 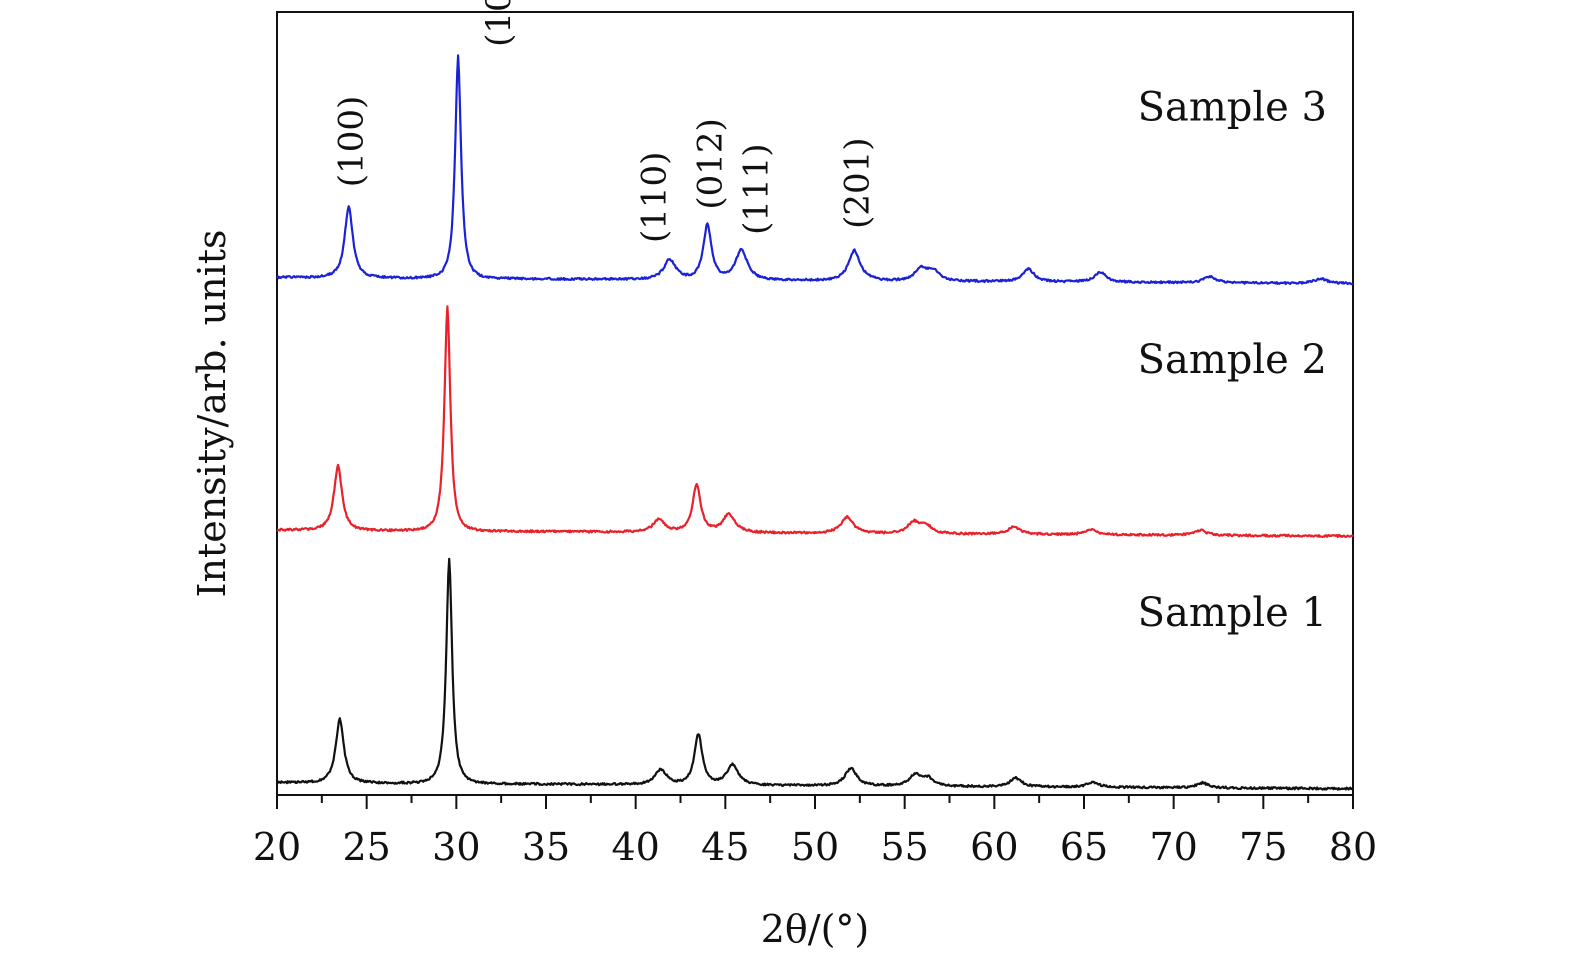 What do you see at coordinates (757, 188) in the screenshot?
I see `peak-label: (111)` at bounding box center [757, 188].